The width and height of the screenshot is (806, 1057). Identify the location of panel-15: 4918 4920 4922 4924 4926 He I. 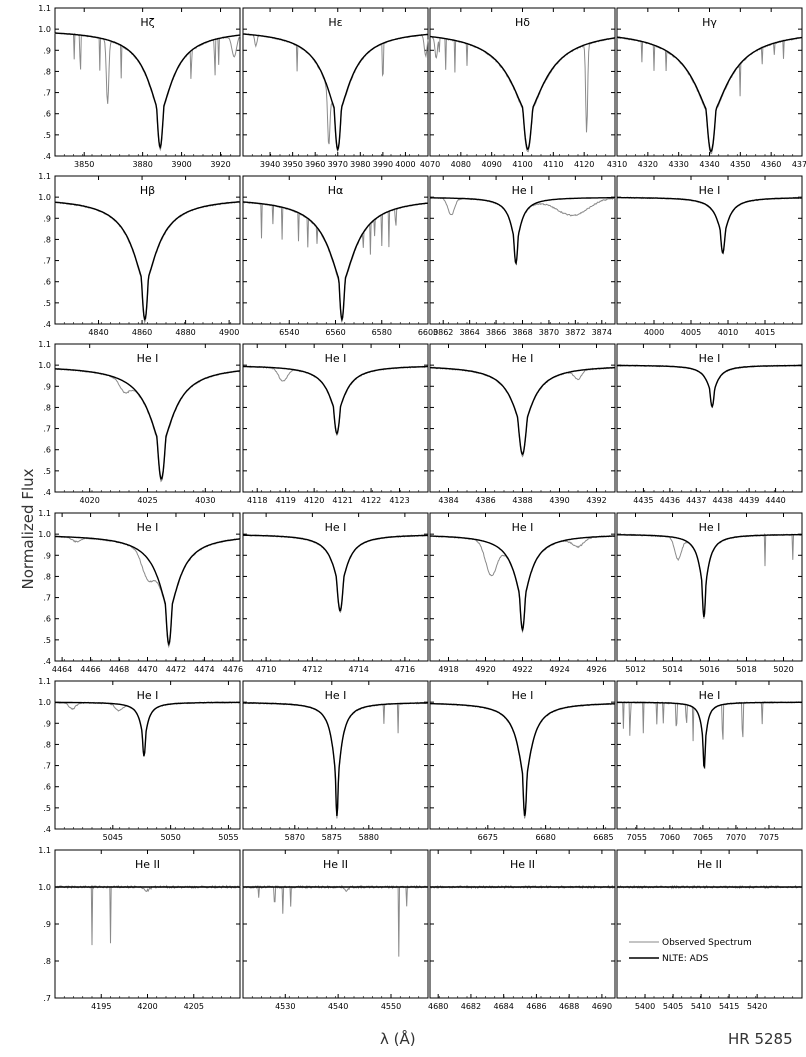
(522, 593).